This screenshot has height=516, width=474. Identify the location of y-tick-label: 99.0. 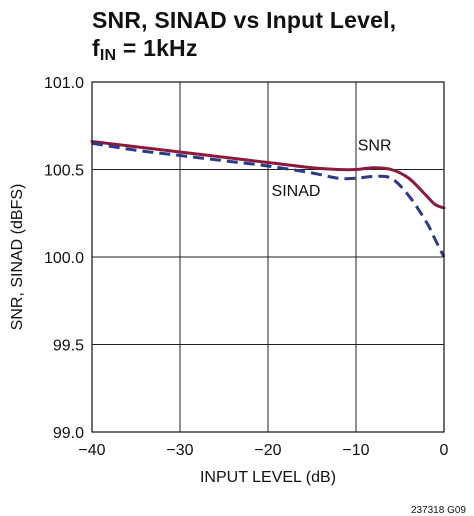
(68, 433).